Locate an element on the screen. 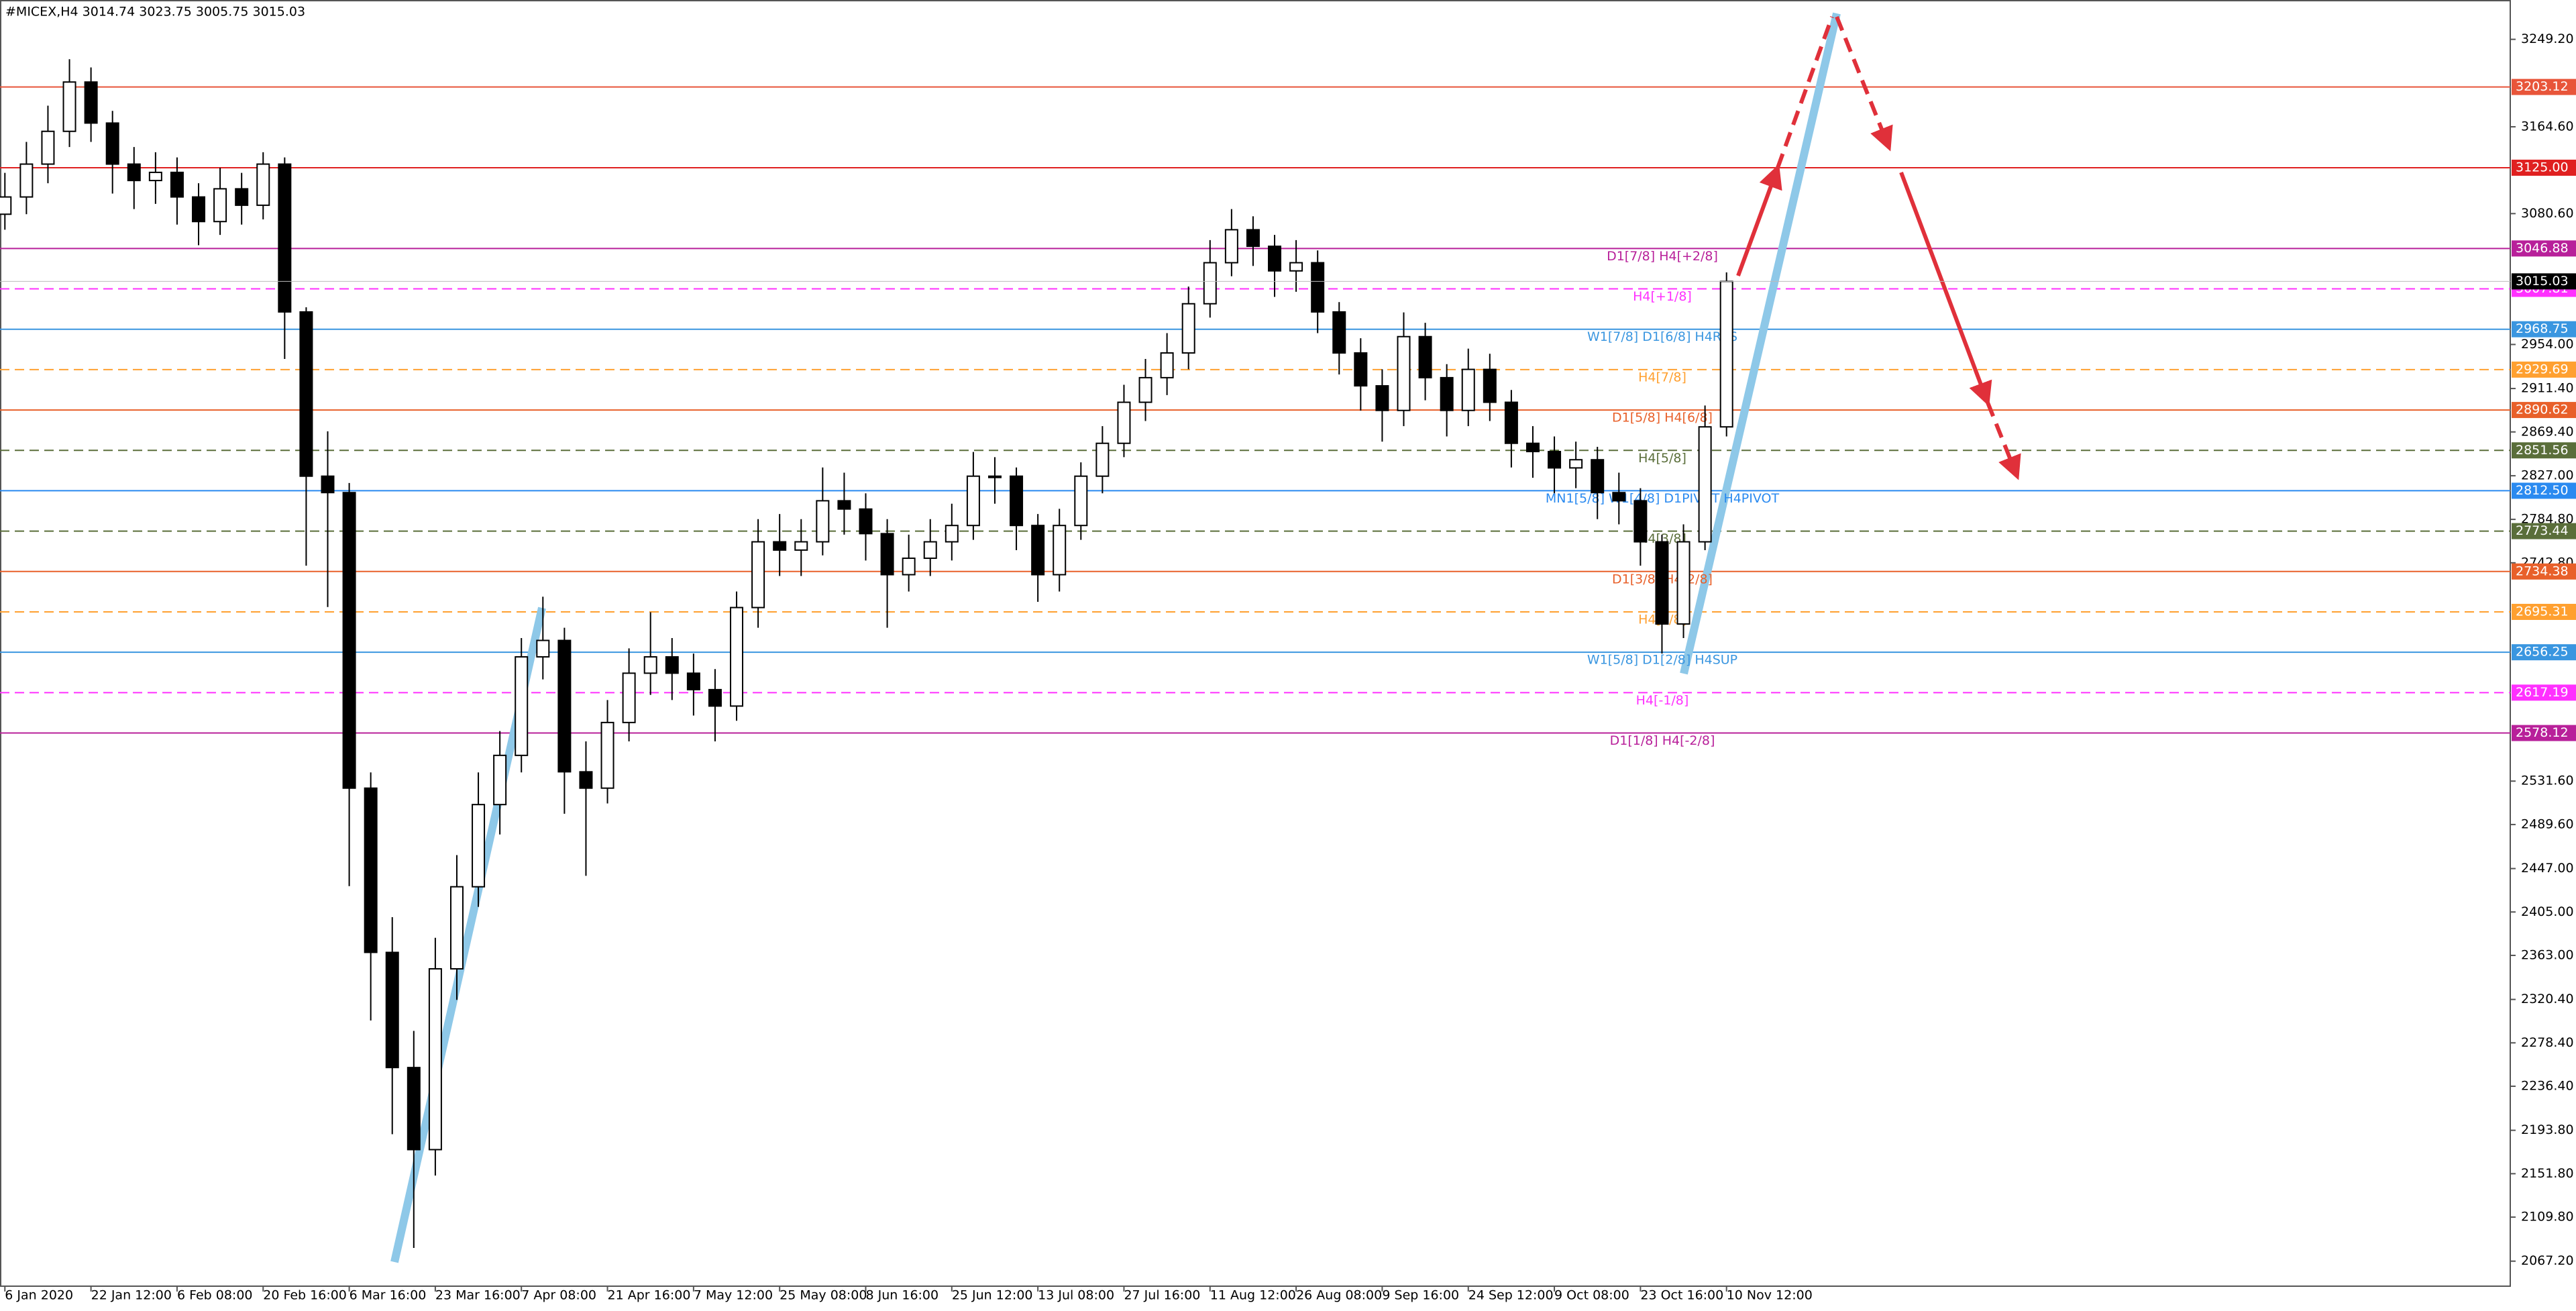 The width and height of the screenshot is (2576, 1311). y-tick-label: 2827.00 is located at coordinates (2547, 476).